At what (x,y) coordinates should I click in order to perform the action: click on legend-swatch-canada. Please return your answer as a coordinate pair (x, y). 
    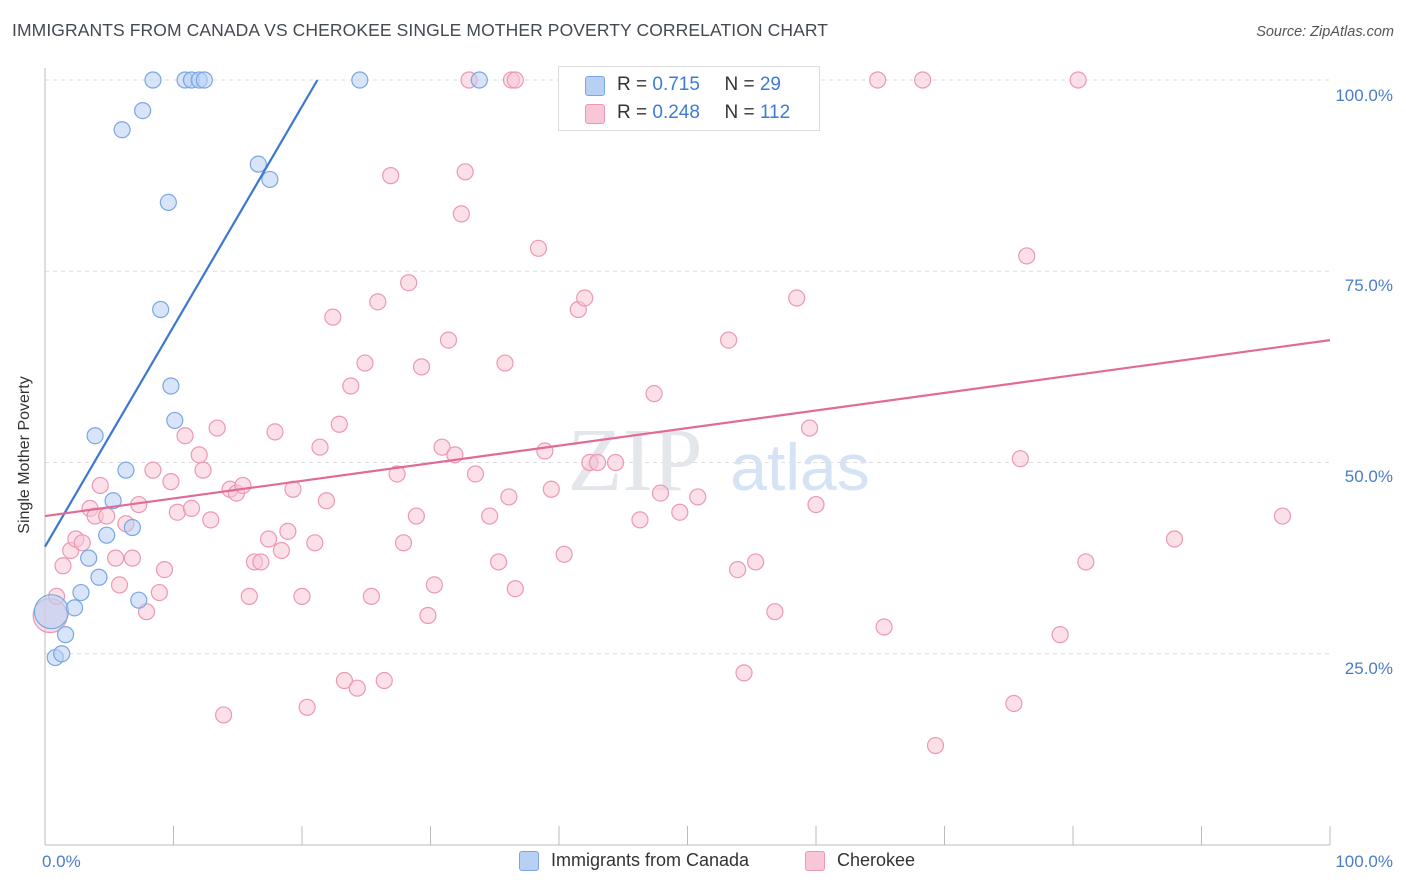
    Looking at the image, I should click on (529, 860).